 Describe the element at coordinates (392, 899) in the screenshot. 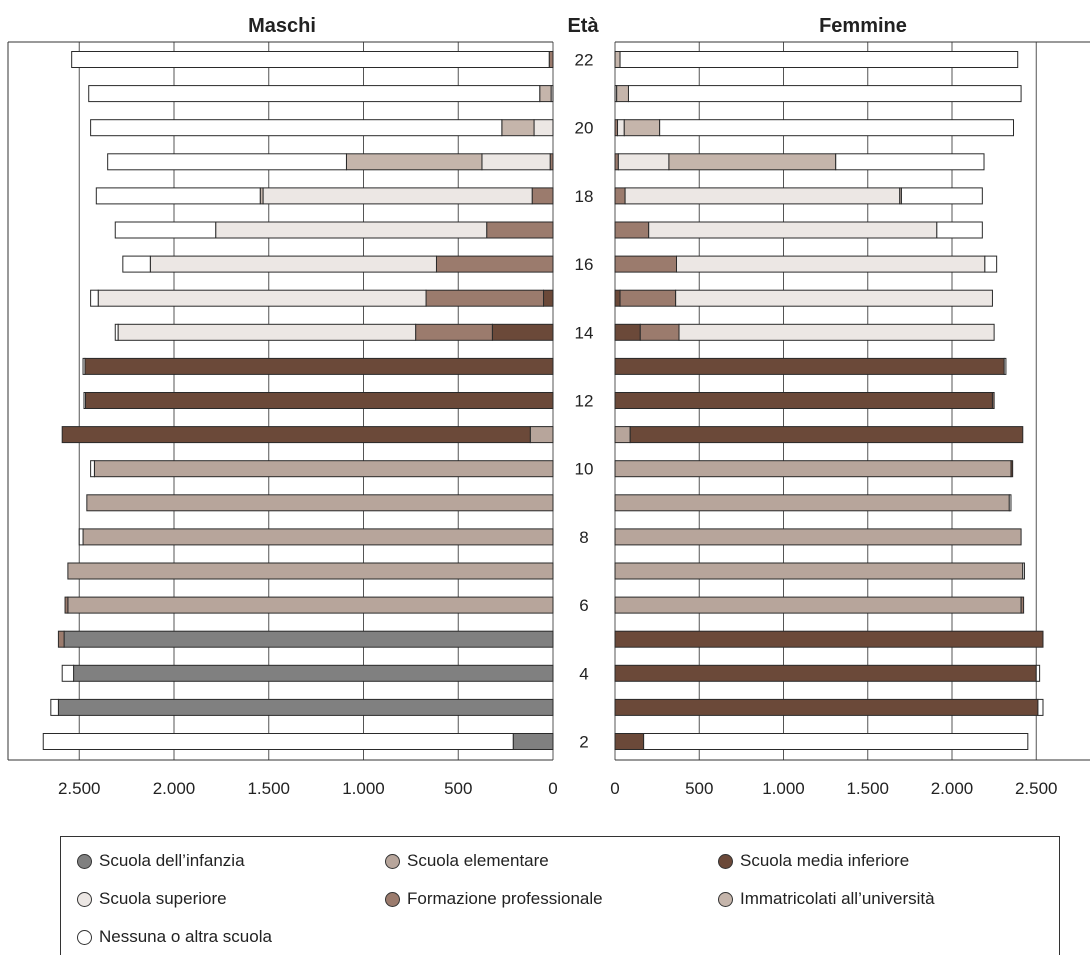

I see `legend-swatch-formazione` at that location.